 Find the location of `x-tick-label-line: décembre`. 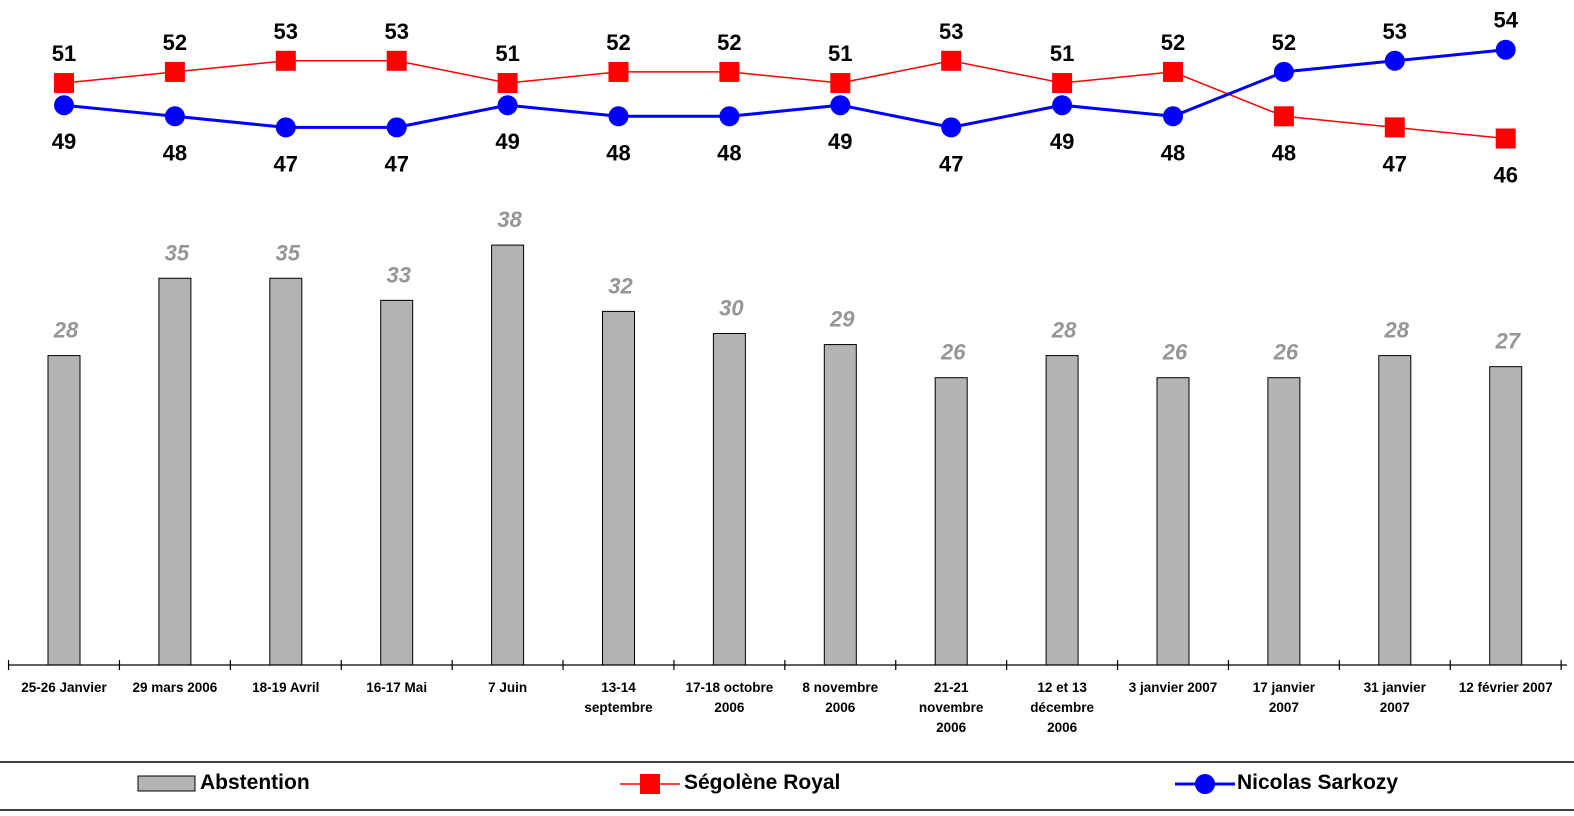

x-tick-label-line: décembre is located at coordinates (1062, 707).